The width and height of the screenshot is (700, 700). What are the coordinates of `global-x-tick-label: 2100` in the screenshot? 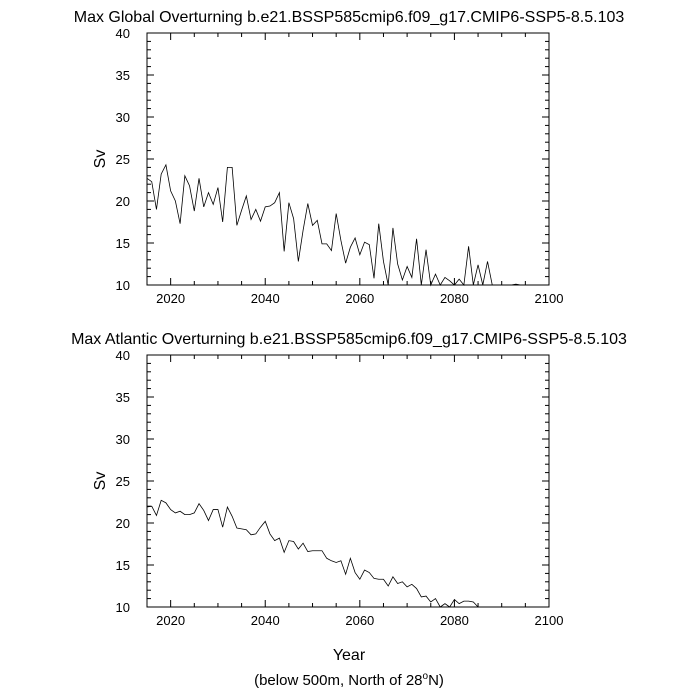 It's located at (549, 298).